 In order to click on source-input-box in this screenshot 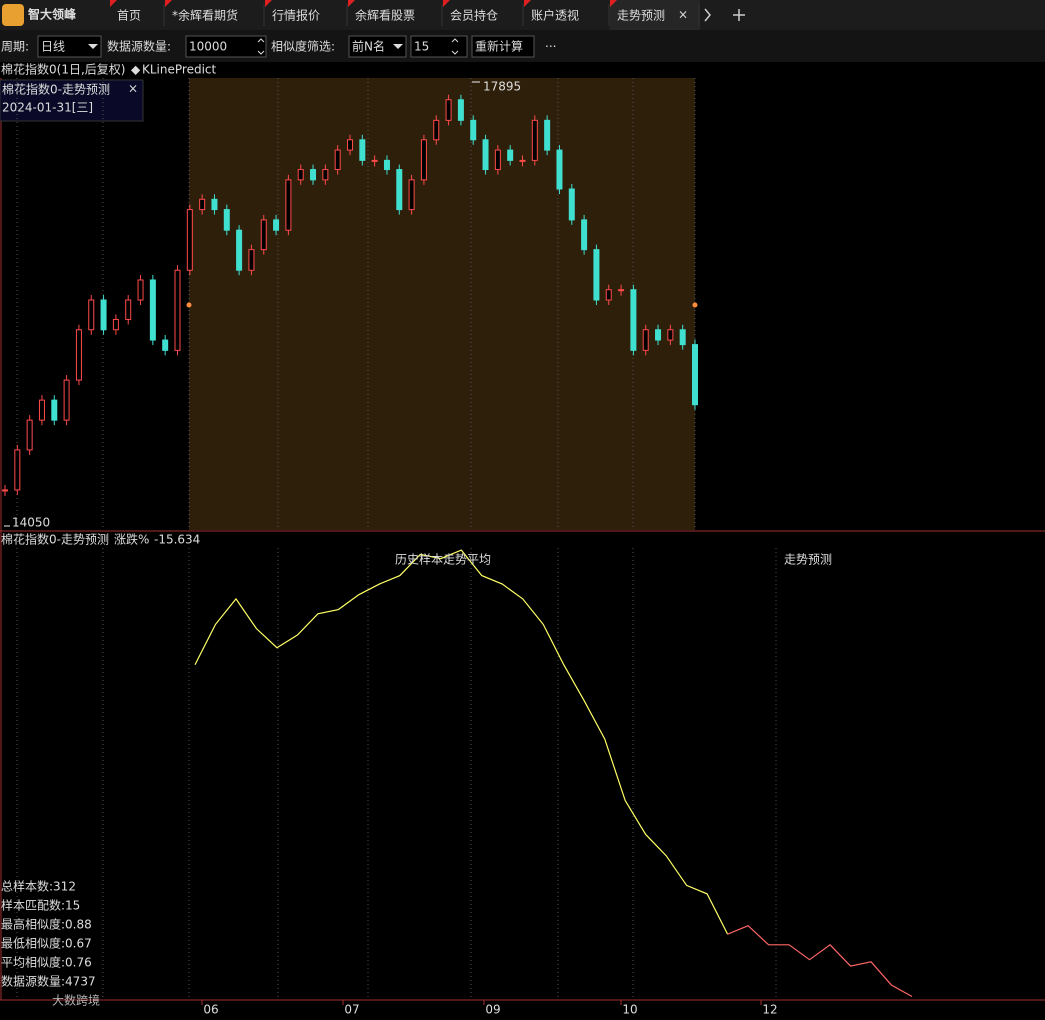, I will do `click(226, 46)`.